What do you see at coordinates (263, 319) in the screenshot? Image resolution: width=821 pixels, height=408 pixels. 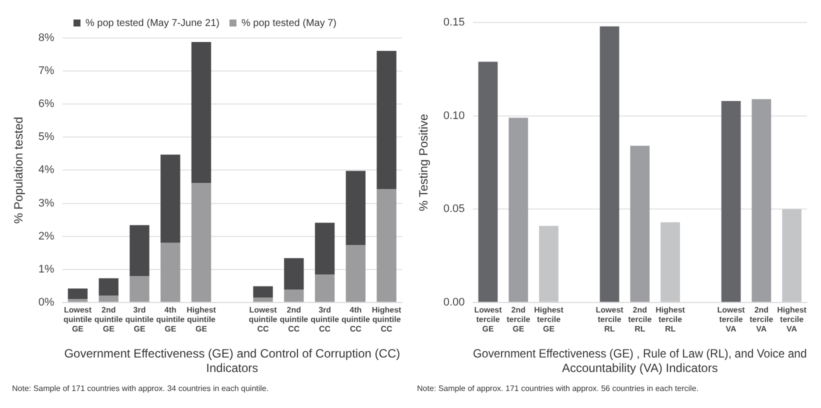 I see `x-tick-label: Lowest quintile CC` at bounding box center [263, 319].